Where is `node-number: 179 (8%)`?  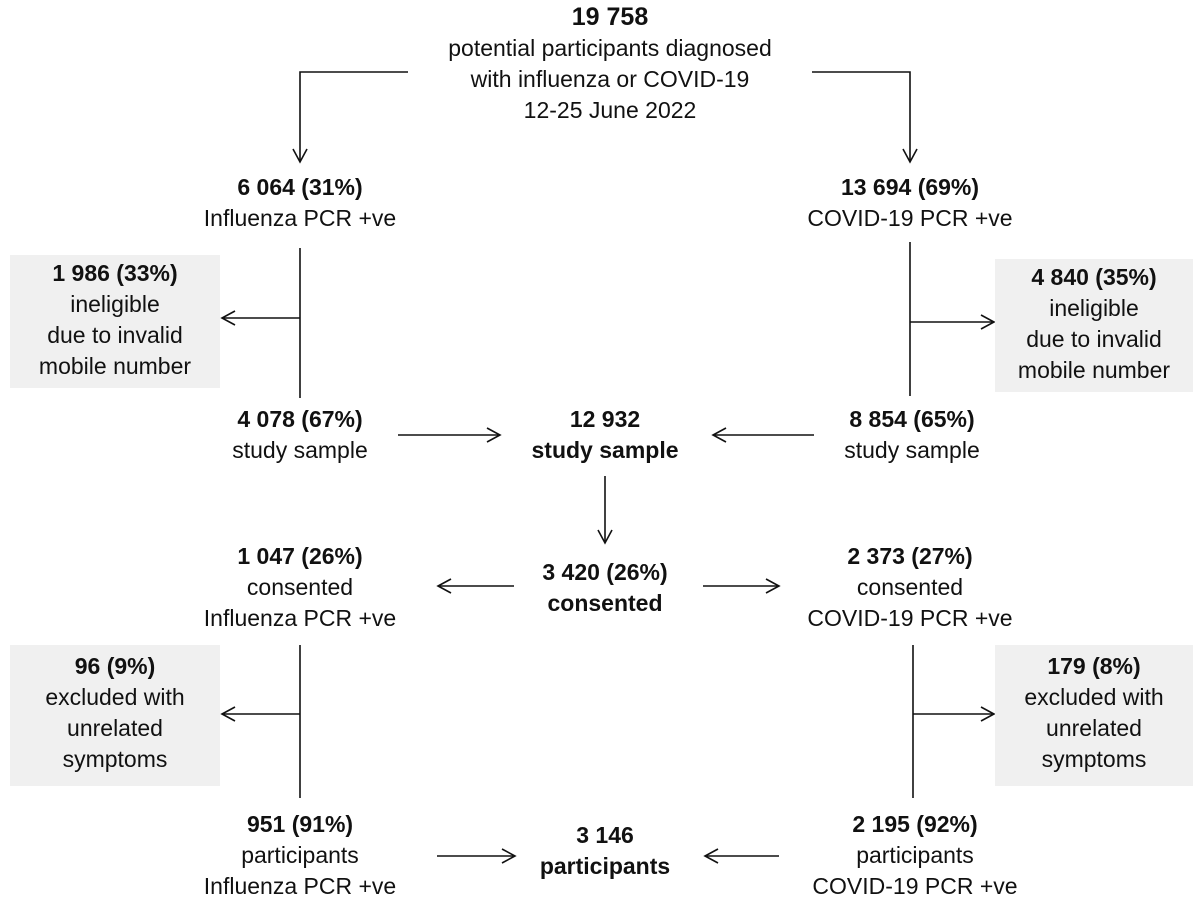 node-number: 179 (8%) is located at coordinates (1094, 666).